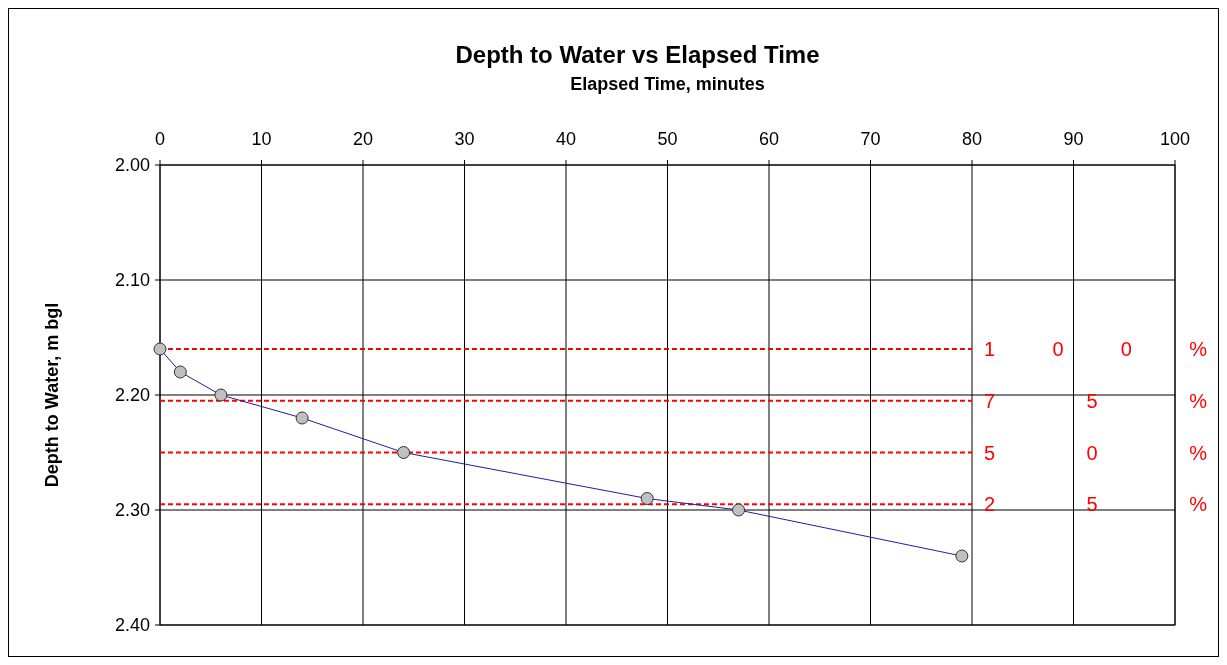  What do you see at coordinates (637, 54) in the screenshot?
I see `chart-title: Depth to Water vs Elapsed Time` at bounding box center [637, 54].